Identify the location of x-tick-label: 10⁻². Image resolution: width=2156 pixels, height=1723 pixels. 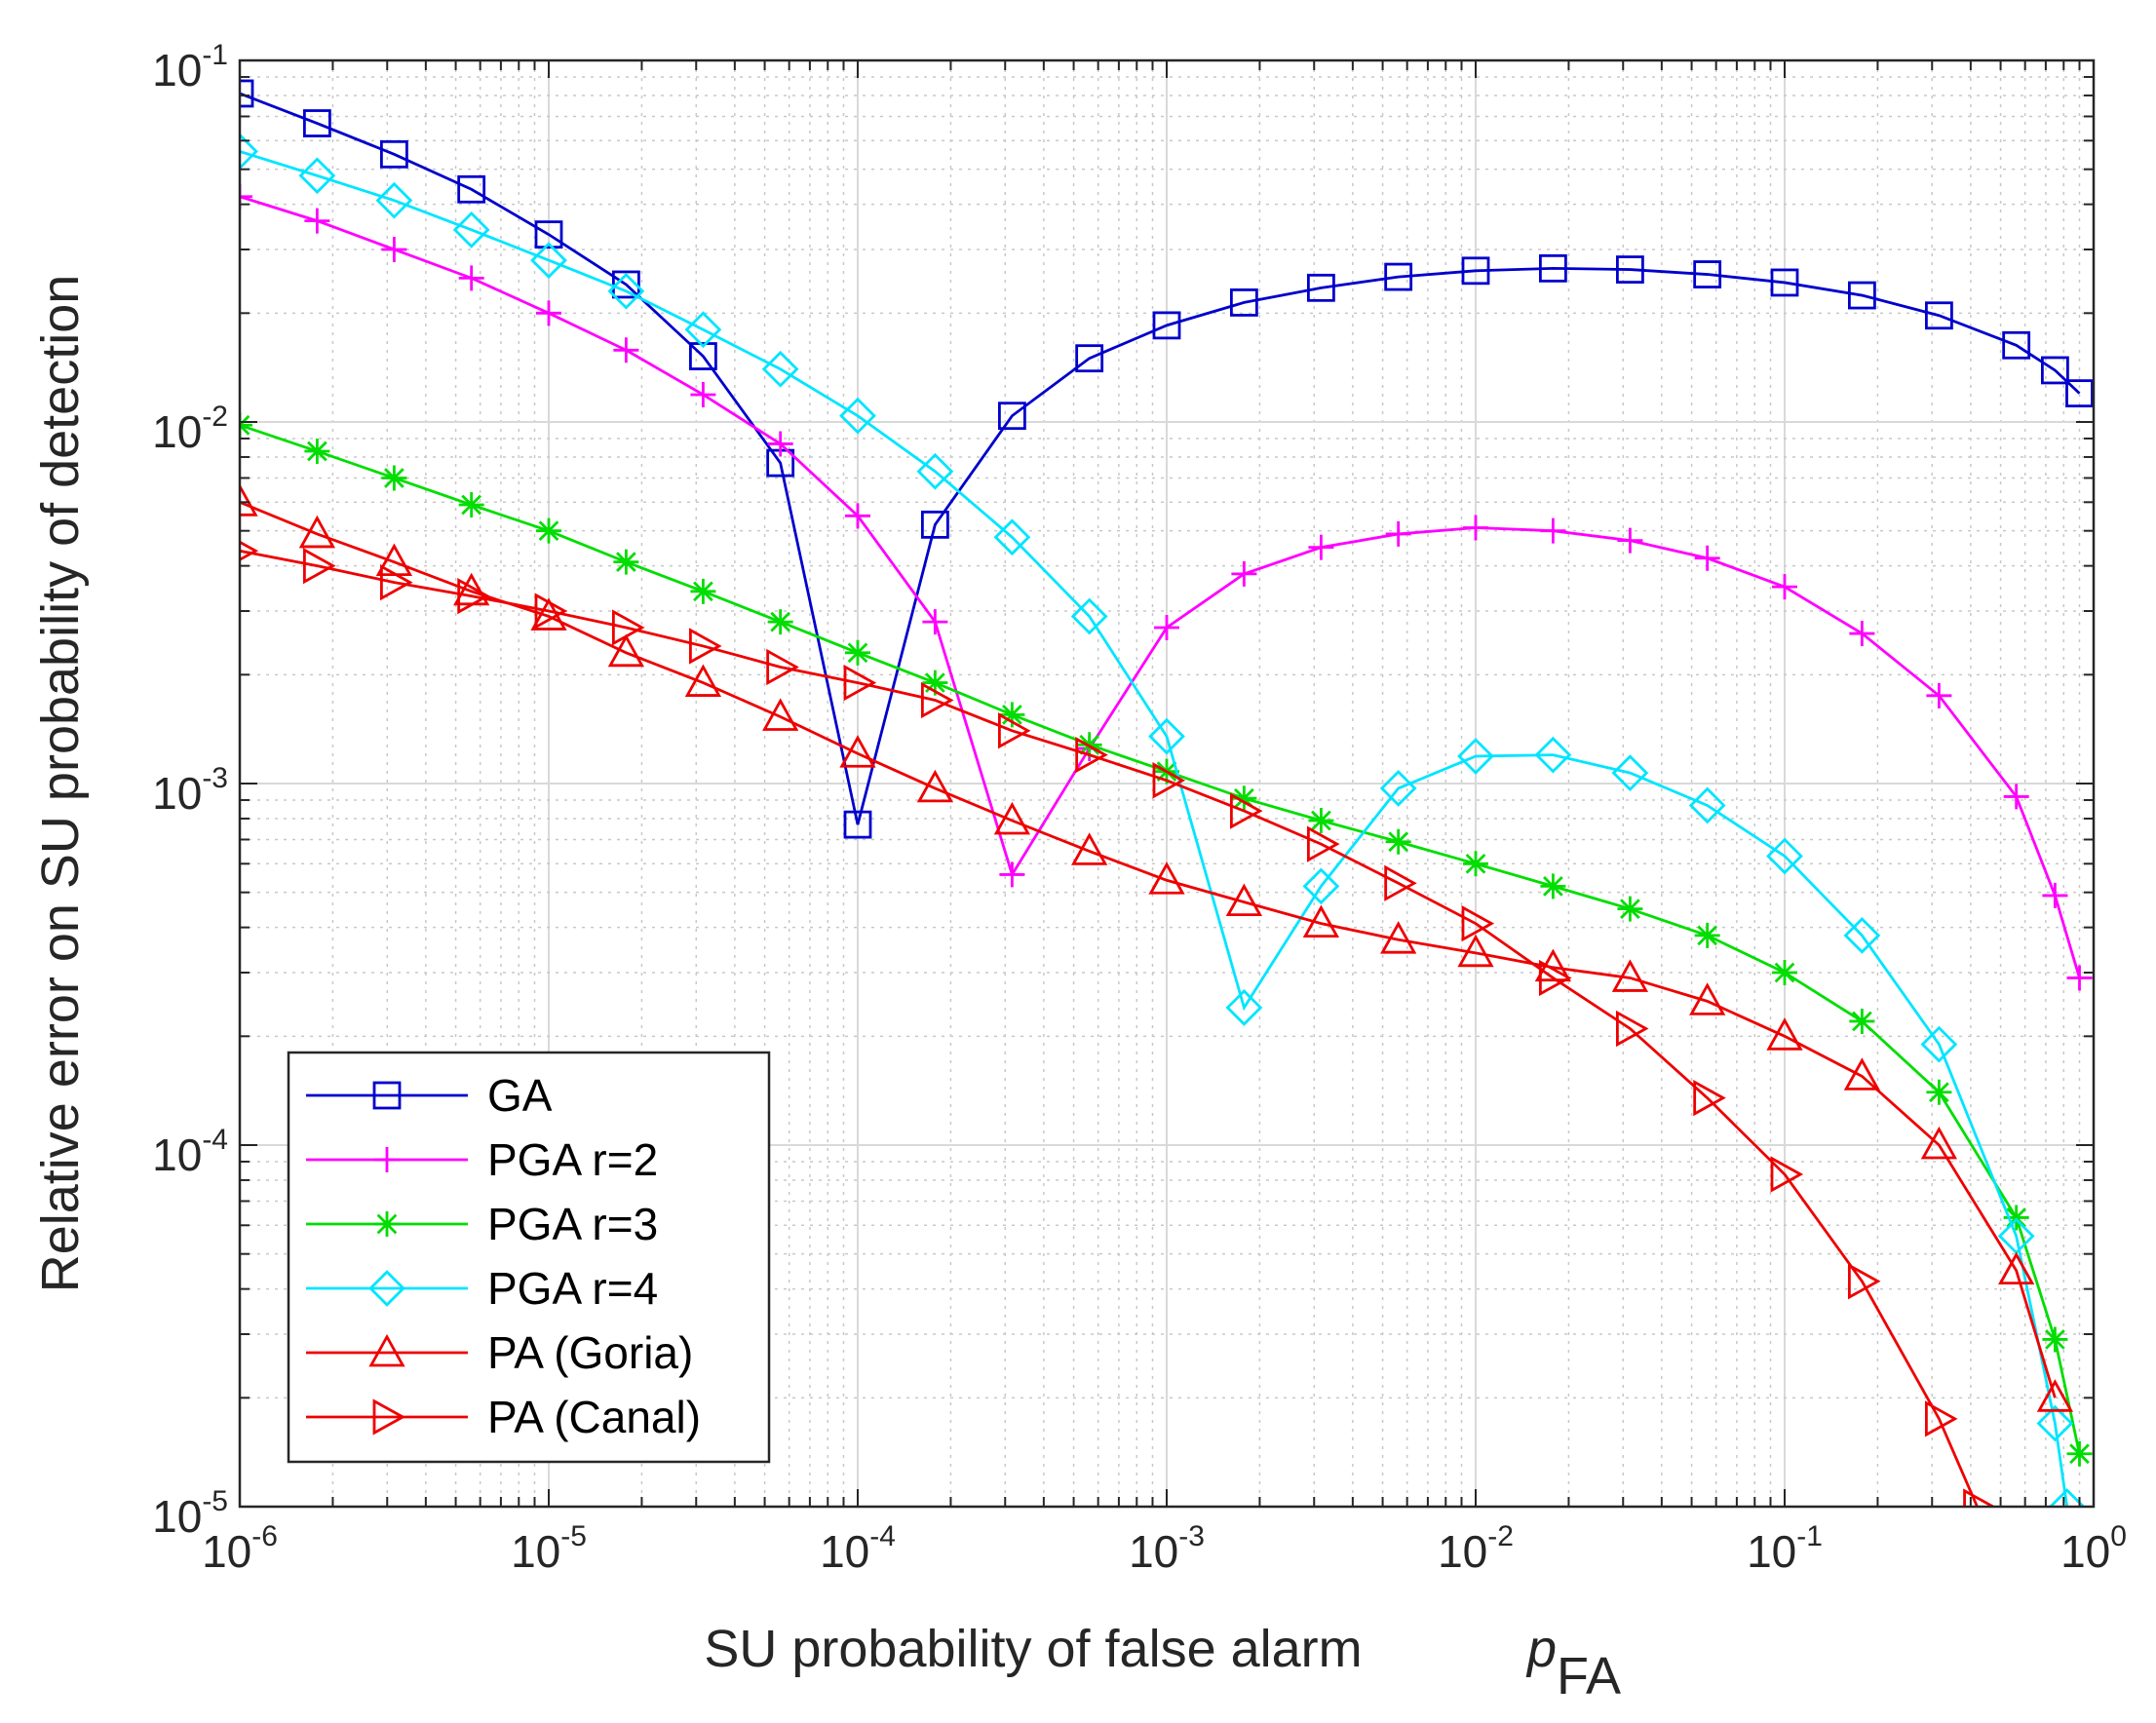
(1476, 1549).